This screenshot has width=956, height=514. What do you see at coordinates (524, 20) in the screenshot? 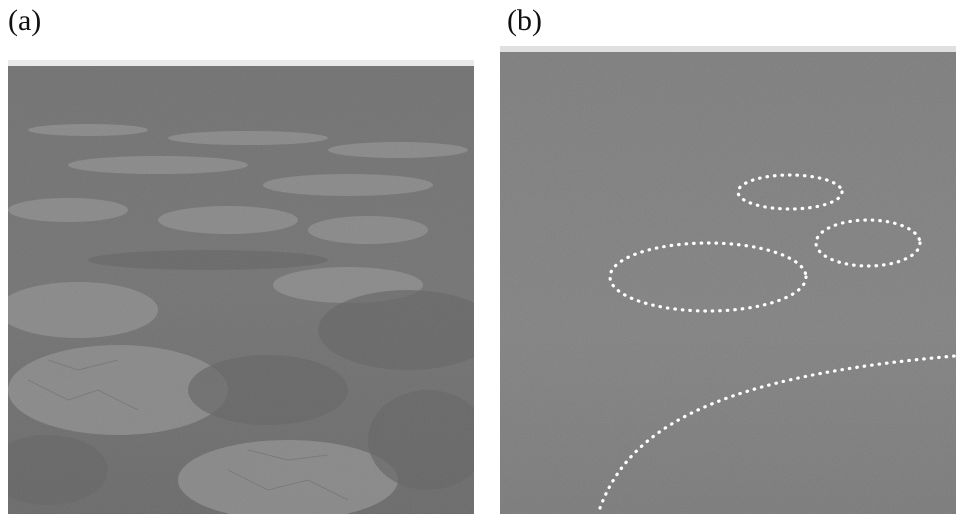
I see `panel-label-b: (b)` at bounding box center [524, 20].